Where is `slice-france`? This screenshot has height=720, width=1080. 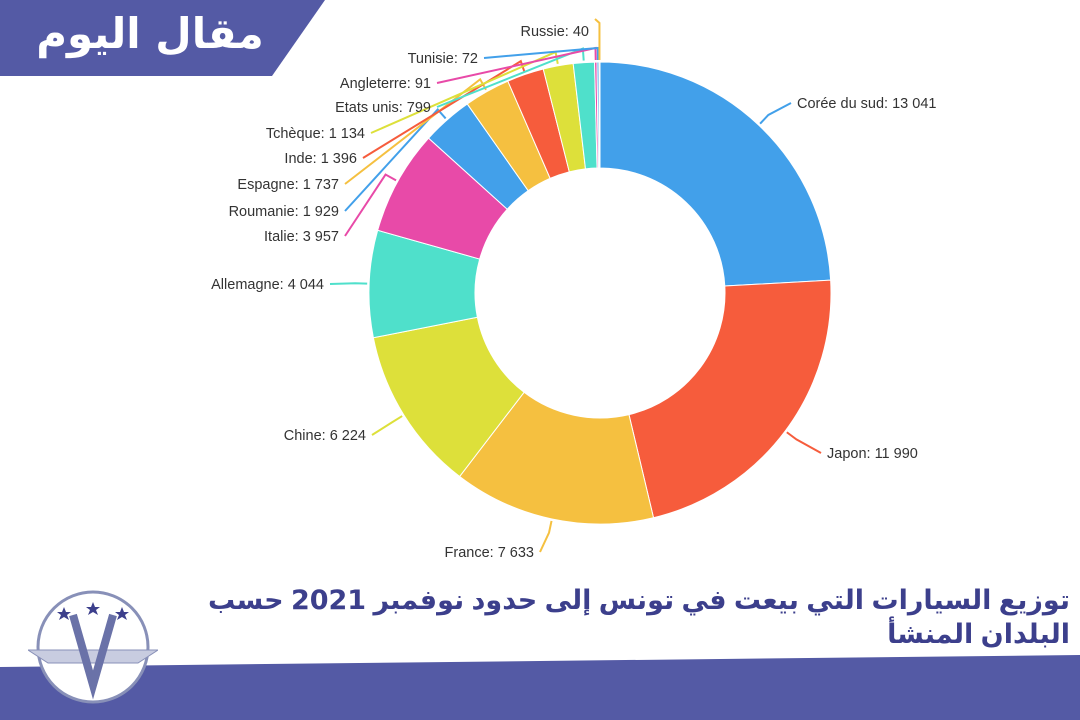
slice-france is located at coordinates (556, 458).